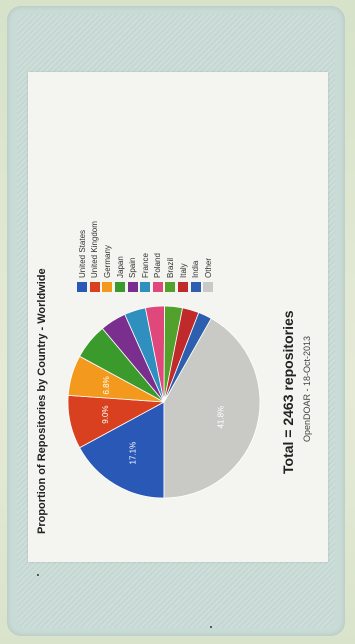 The image size is (355, 644). I want to click on legend-item: India, so click(195, 192).